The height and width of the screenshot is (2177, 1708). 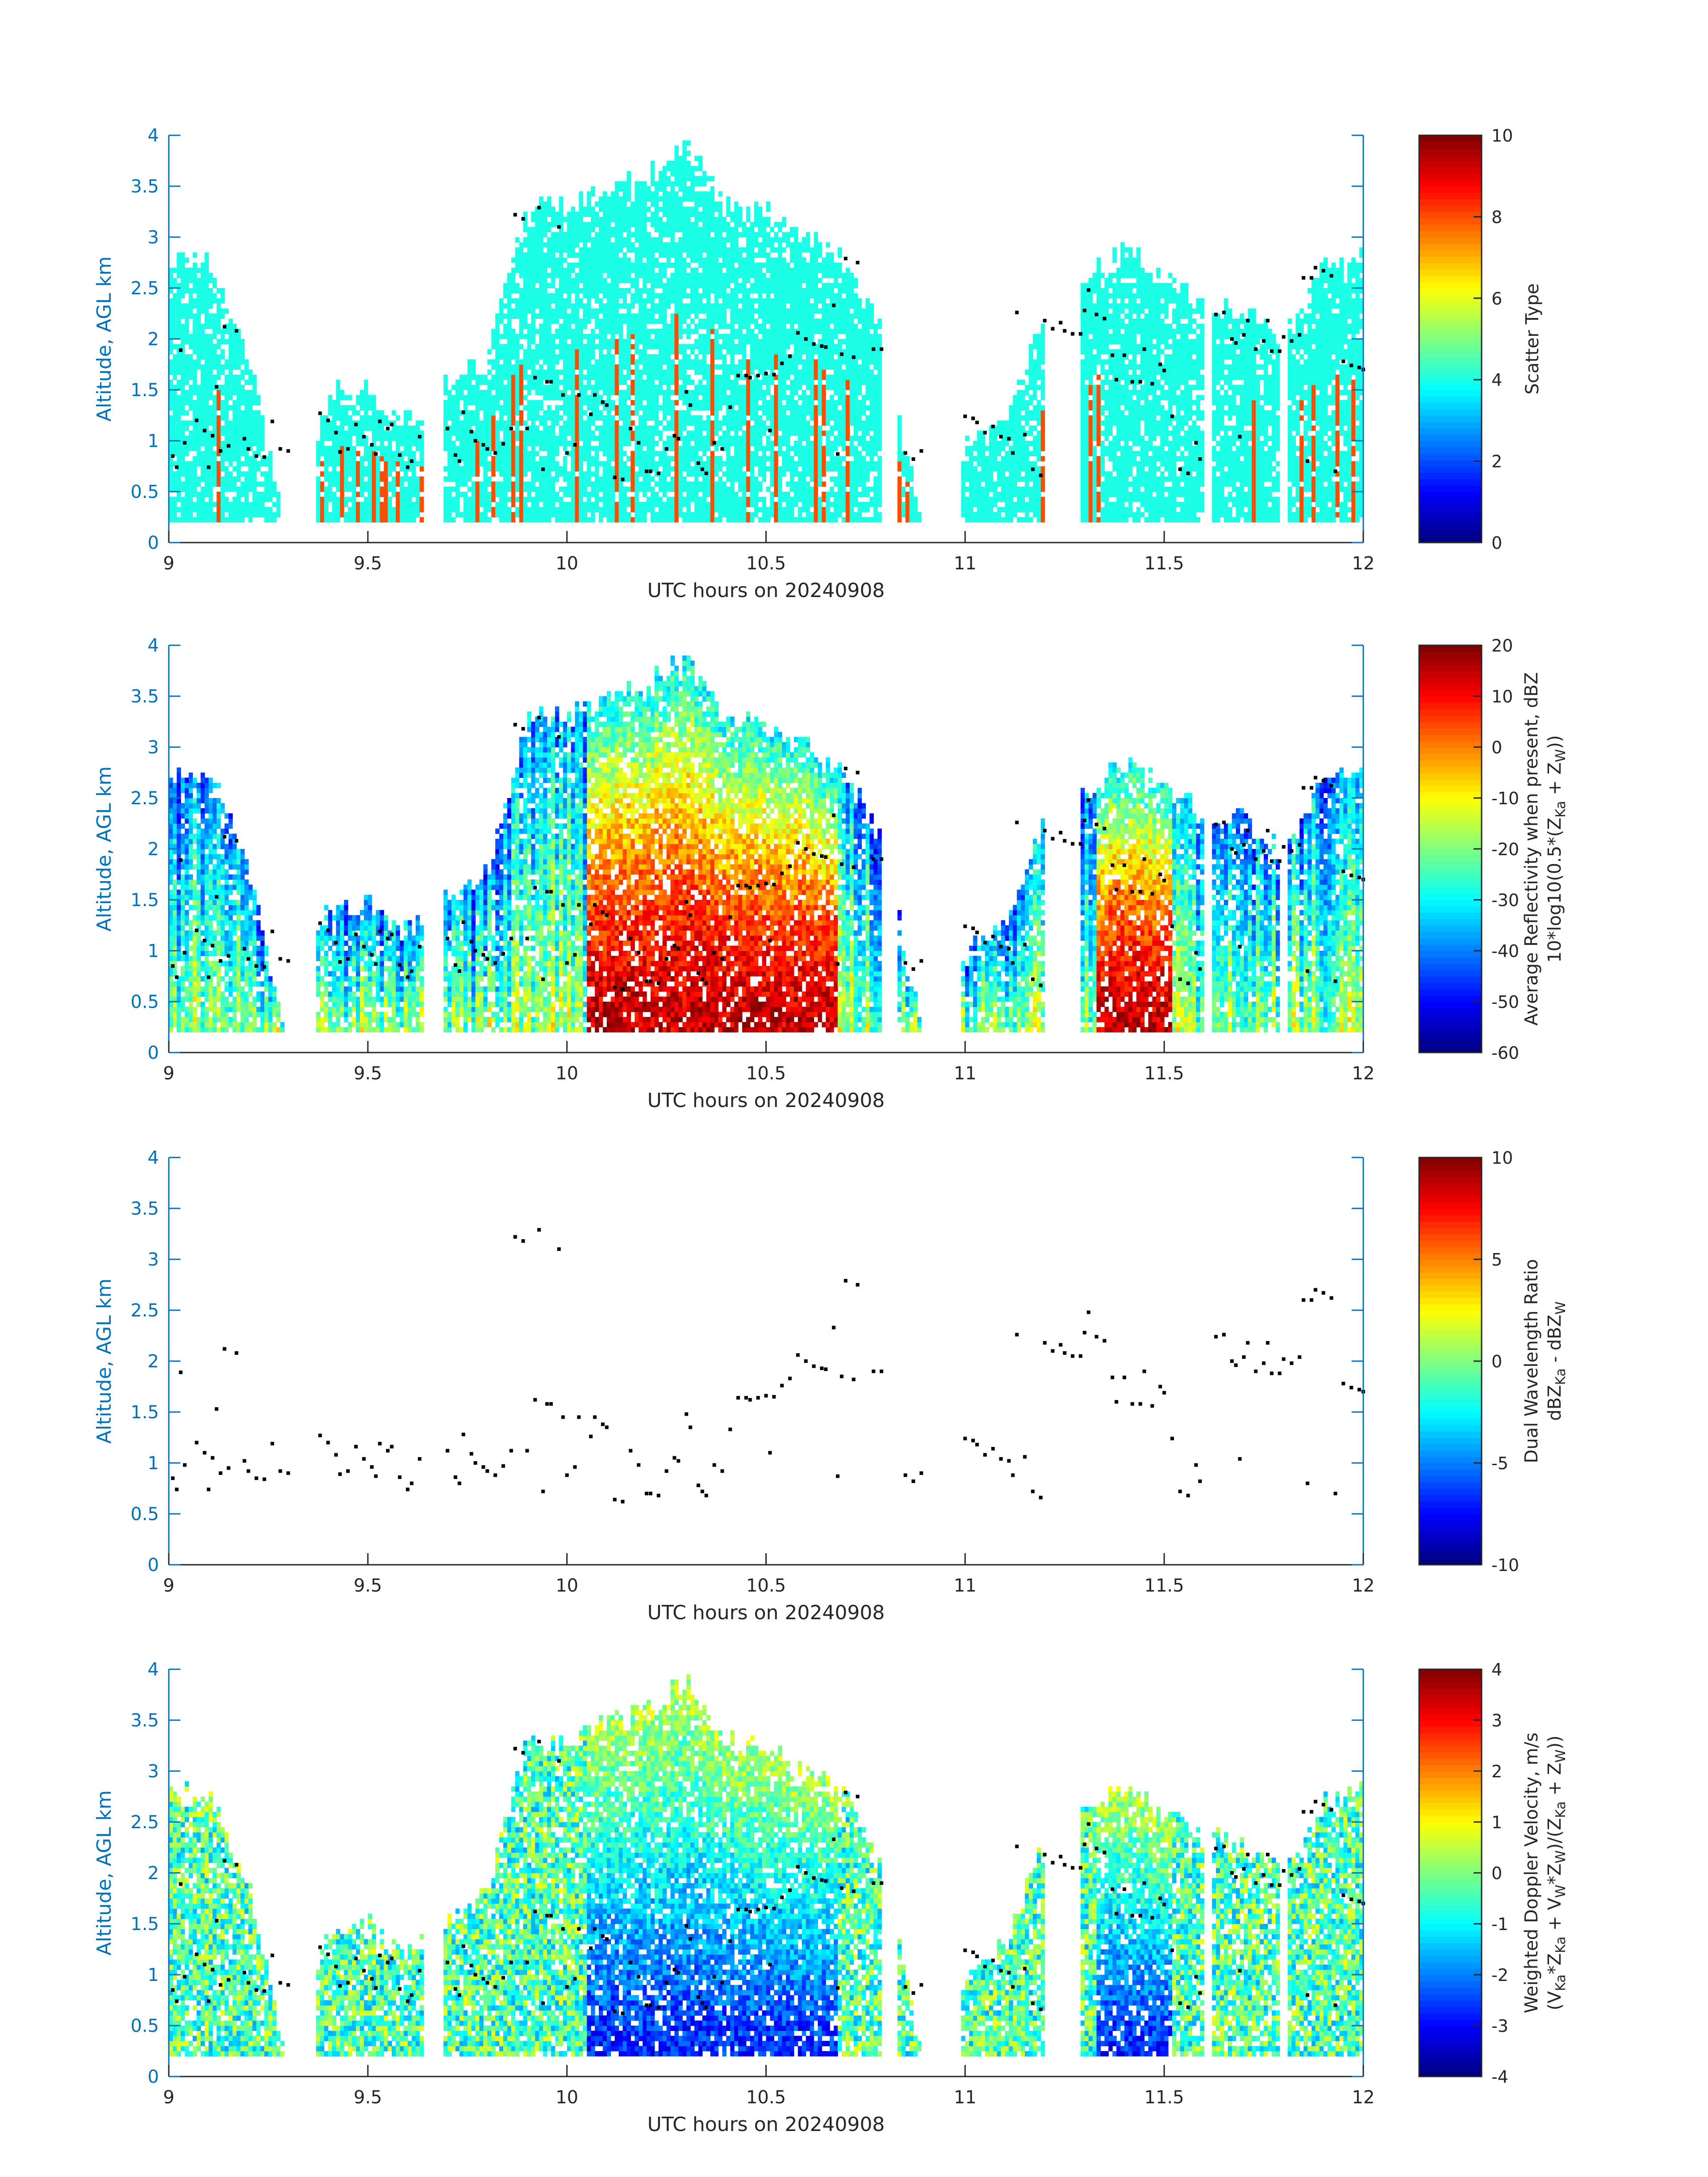 What do you see at coordinates (144, 2026) in the screenshot?
I see `y-tick-label: 0.5` at bounding box center [144, 2026].